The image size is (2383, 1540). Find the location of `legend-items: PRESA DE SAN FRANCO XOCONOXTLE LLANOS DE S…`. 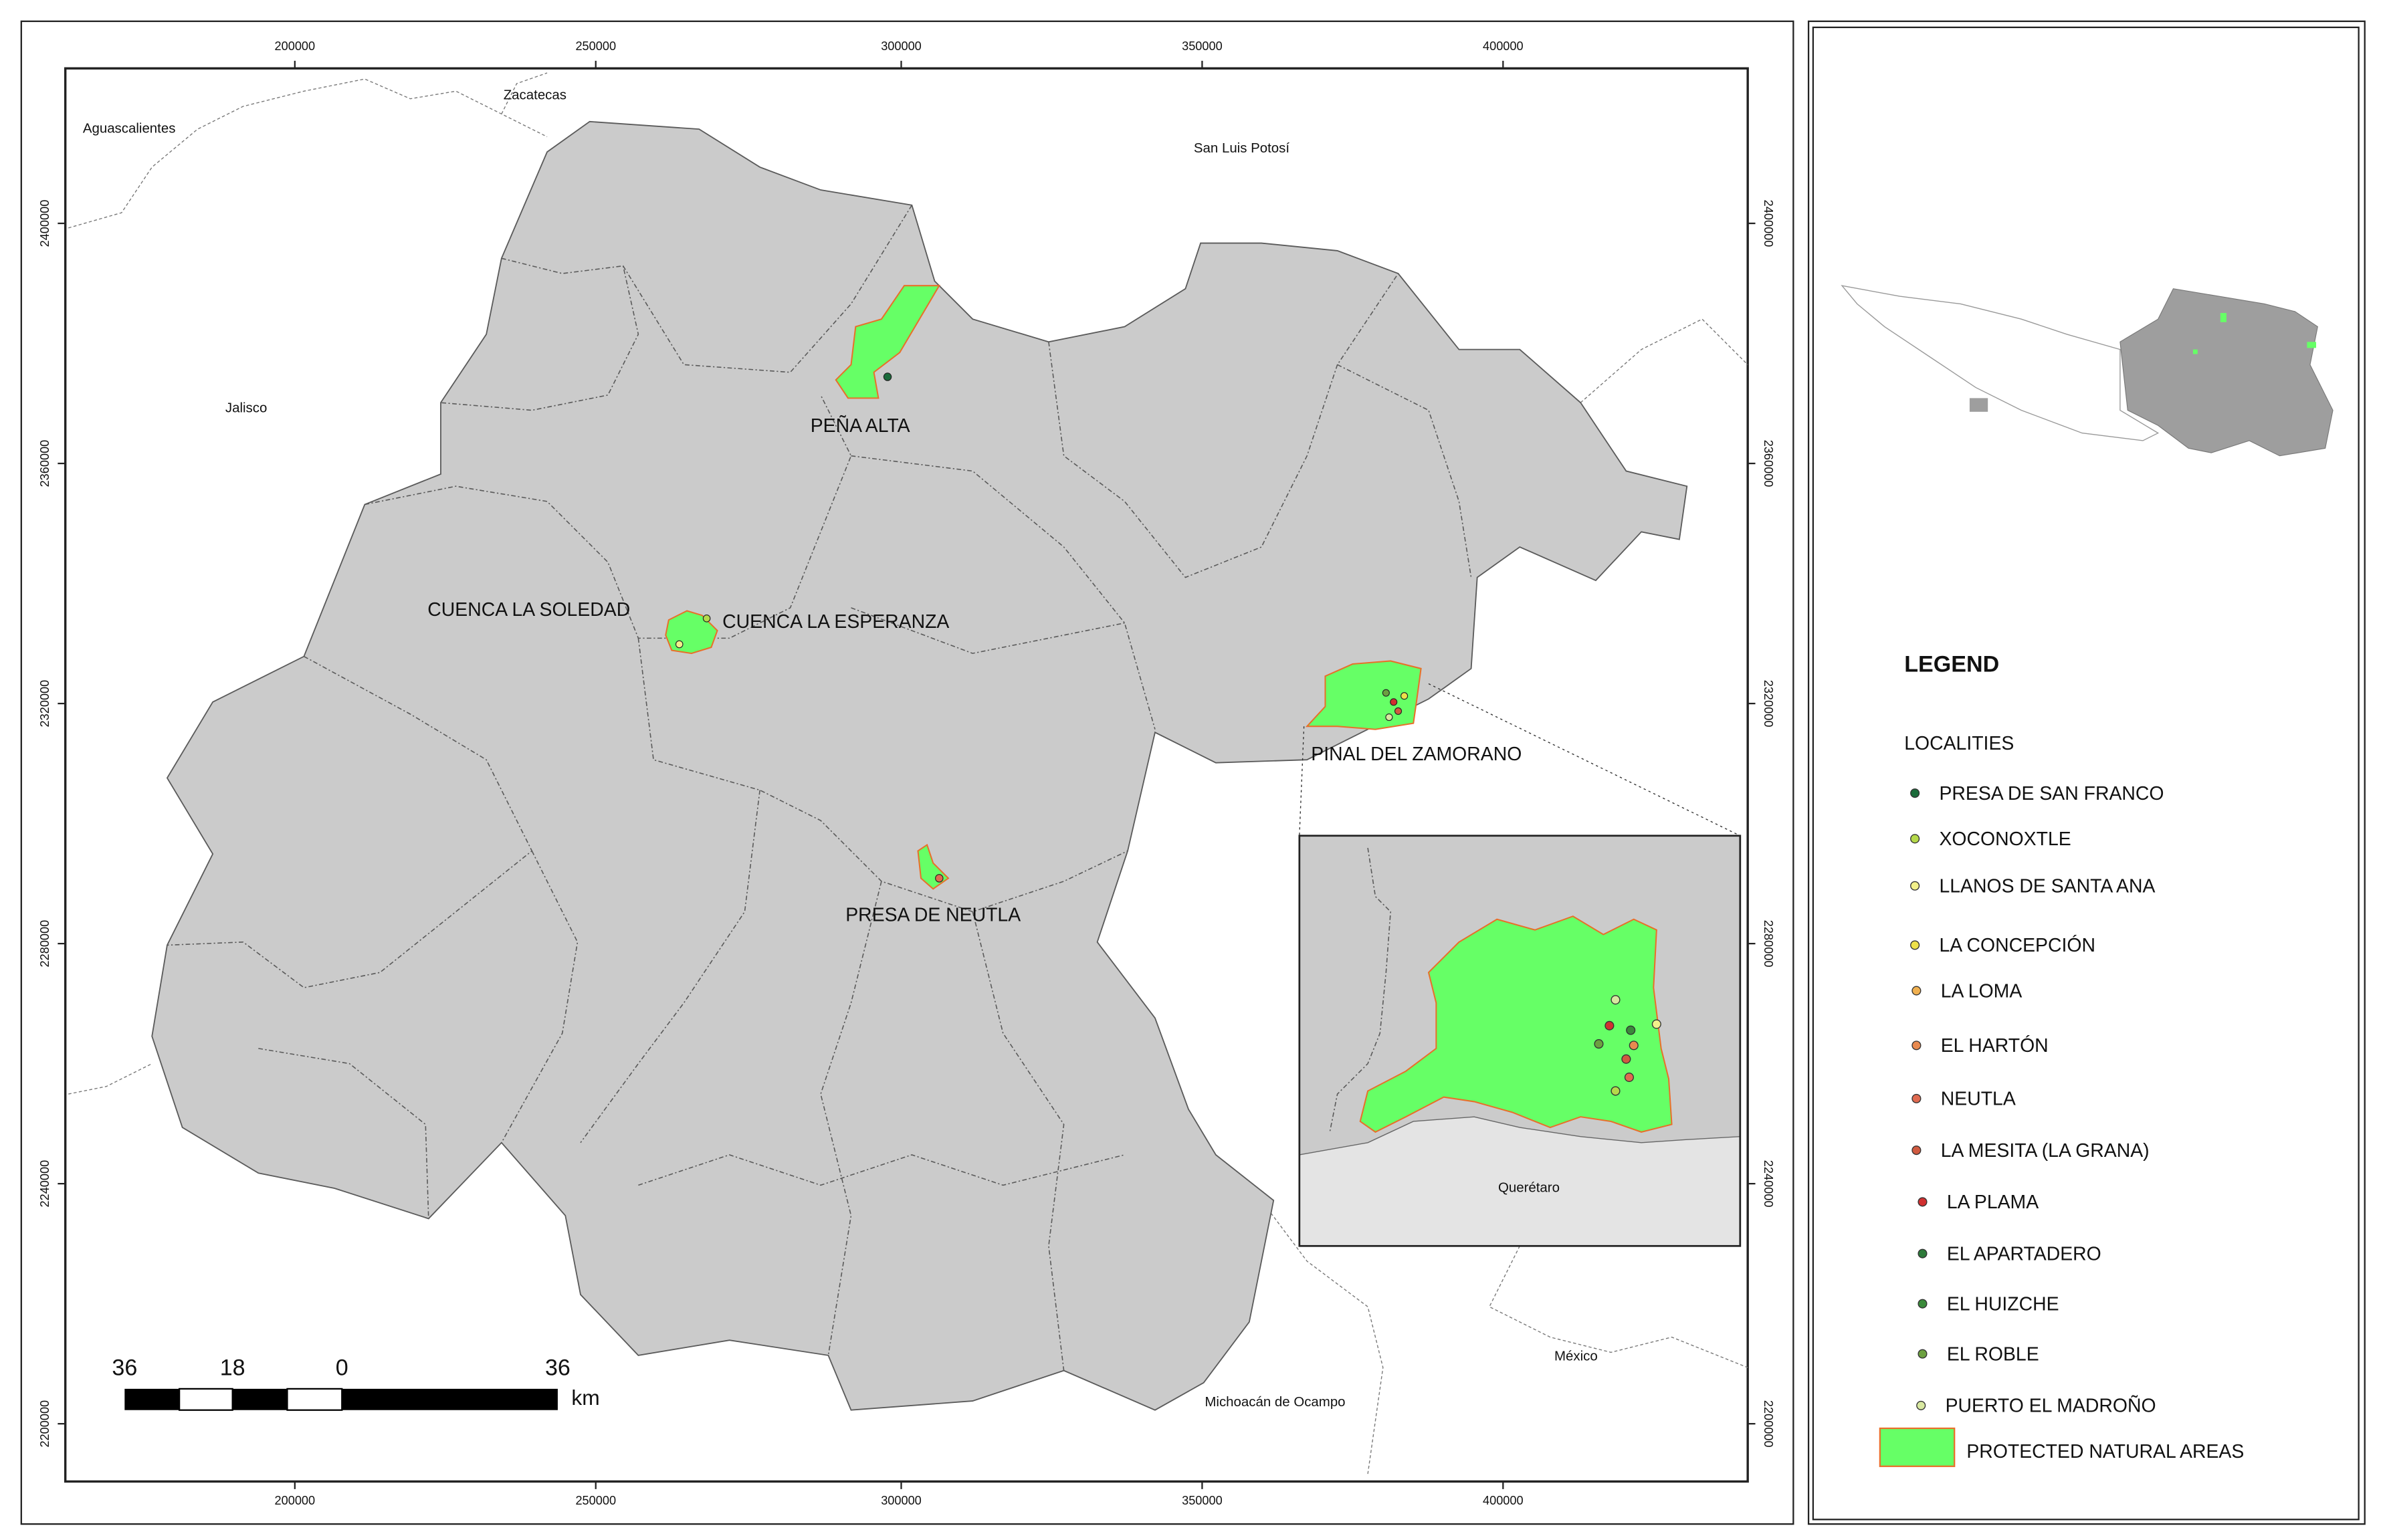

legend-items: PRESA DE SAN FRANCO XOCONOXTLE LLANOS DE S… is located at coordinates (2037, 1100).